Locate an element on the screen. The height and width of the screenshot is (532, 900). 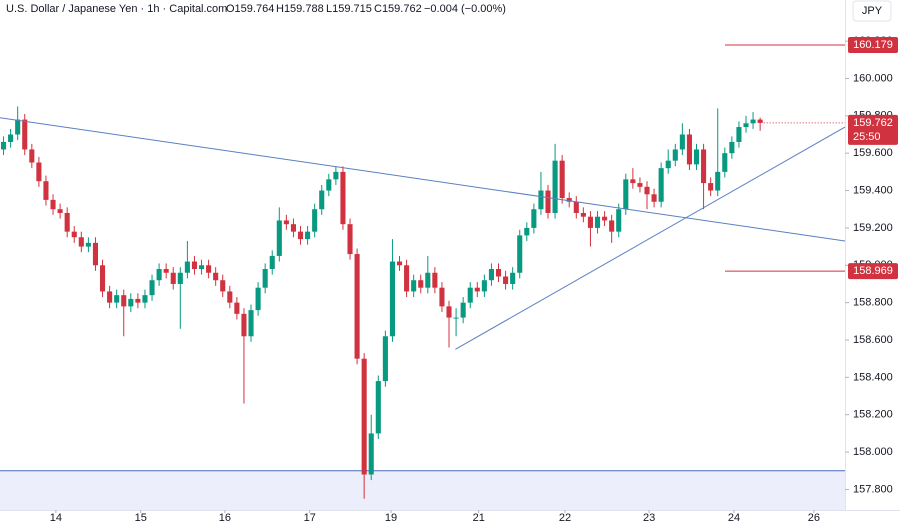
y-tick-label: 159.200 is located at coordinates (873, 228).